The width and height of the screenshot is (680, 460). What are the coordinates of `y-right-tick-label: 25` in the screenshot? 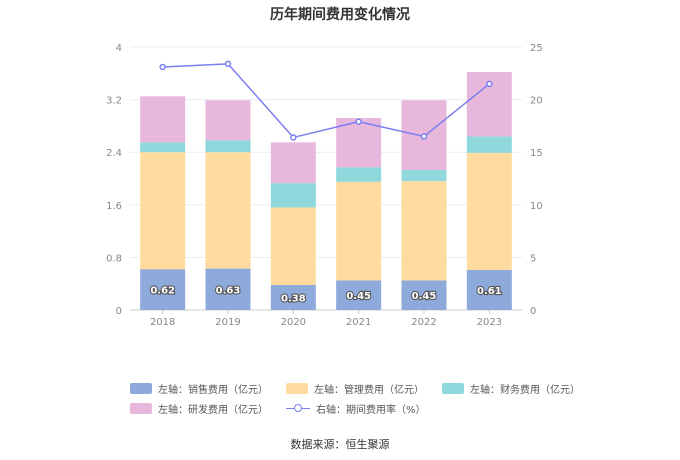 It's located at (536, 48).